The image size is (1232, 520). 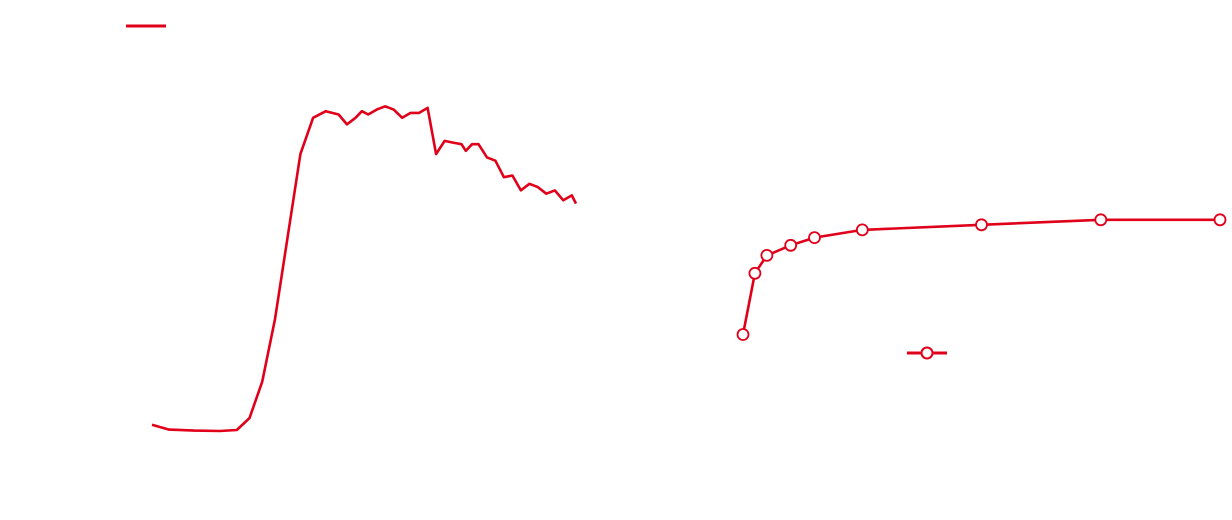 I want to click on right-chart, so click(x=981, y=286).